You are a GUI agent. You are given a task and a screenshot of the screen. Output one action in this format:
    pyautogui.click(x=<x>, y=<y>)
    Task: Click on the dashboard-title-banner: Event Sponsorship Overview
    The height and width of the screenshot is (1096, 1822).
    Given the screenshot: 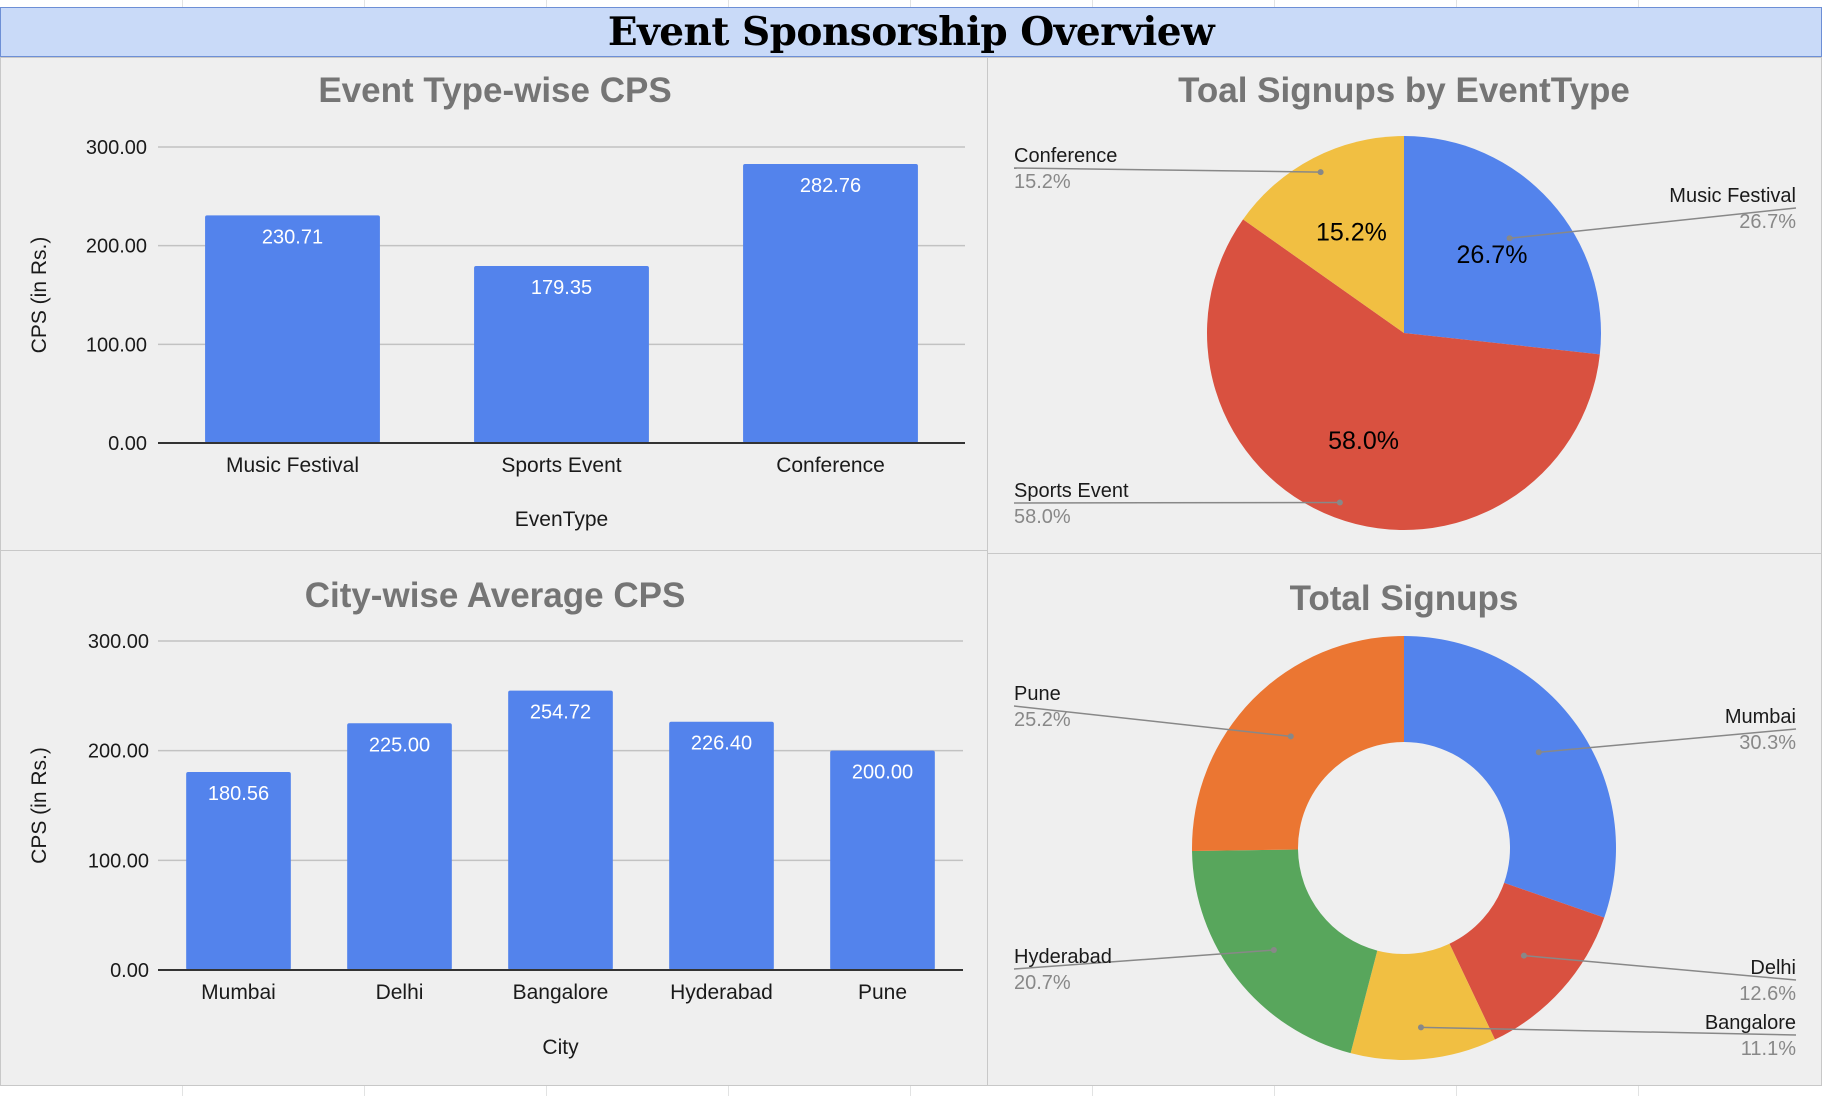 What is the action you would take?
    pyautogui.click(x=911, y=32)
    